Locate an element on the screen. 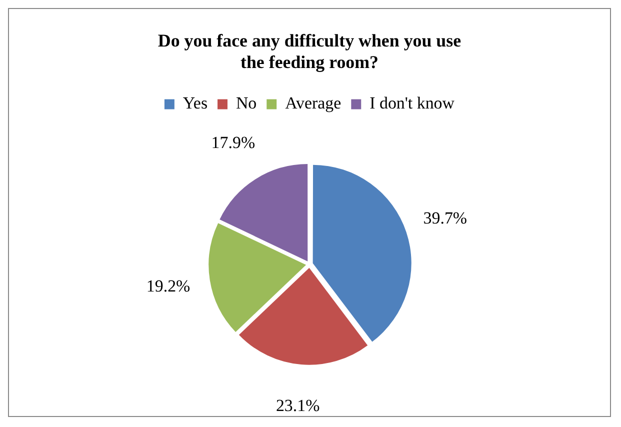 This screenshot has height=427, width=621. data-label: 19.2% is located at coordinates (168, 286).